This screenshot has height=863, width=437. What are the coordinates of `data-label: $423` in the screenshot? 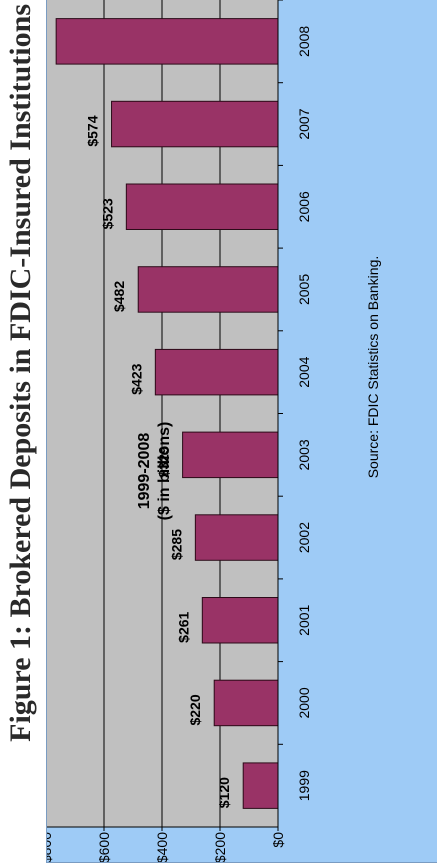 It's located at (136, 378).